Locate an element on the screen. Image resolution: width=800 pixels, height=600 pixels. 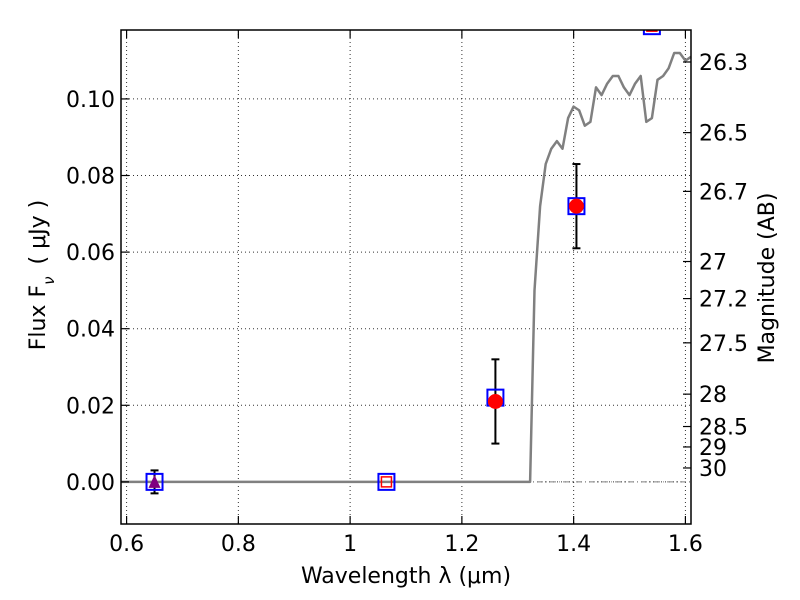
y-axis-label-subscript: ν is located at coordinates (49, 280).